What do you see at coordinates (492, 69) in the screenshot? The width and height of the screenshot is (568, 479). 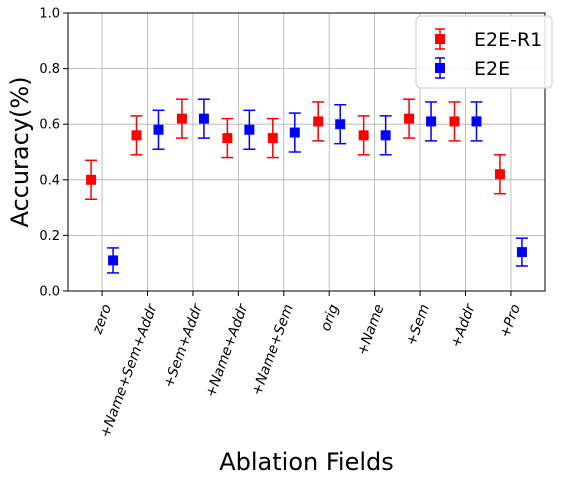 I see `legend-label: E2E` at bounding box center [492, 69].